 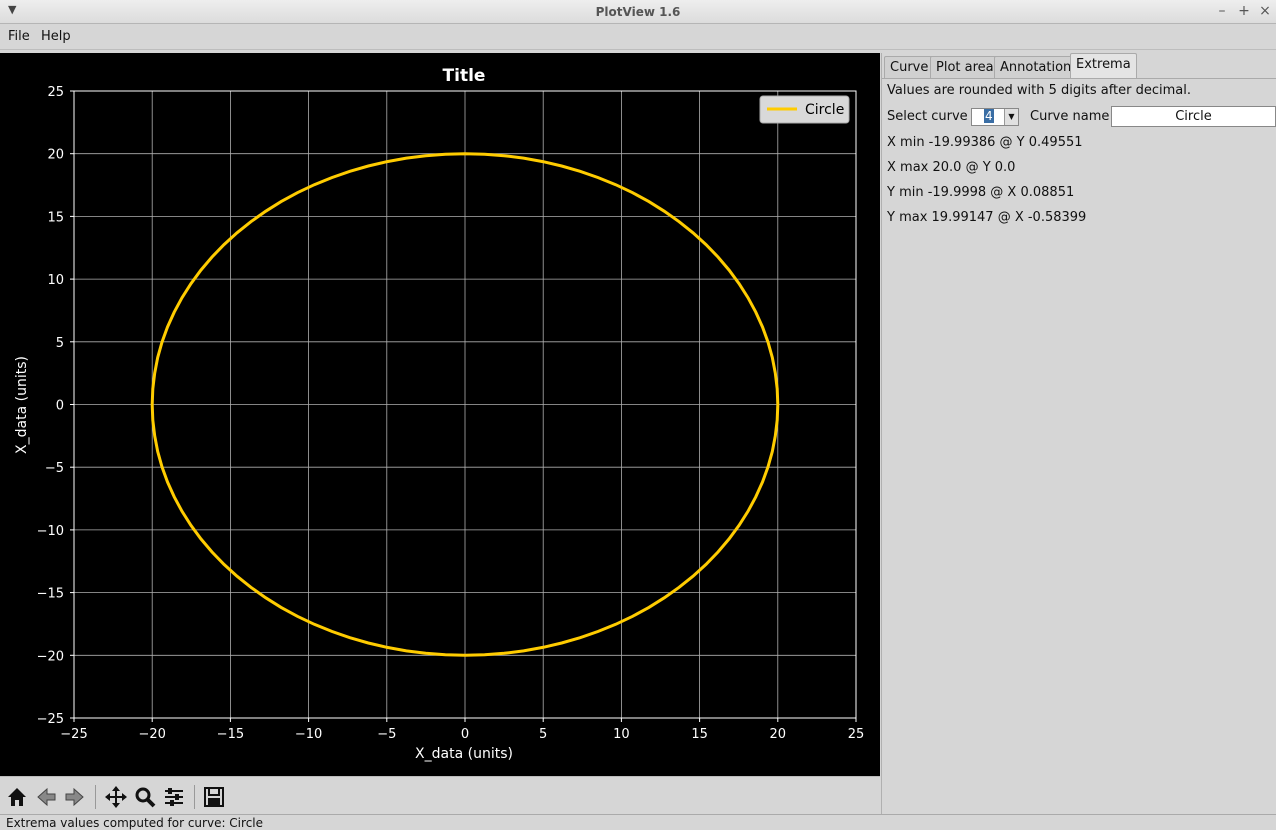 I want to click on menu-bar: File Help, so click(x=638, y=37).